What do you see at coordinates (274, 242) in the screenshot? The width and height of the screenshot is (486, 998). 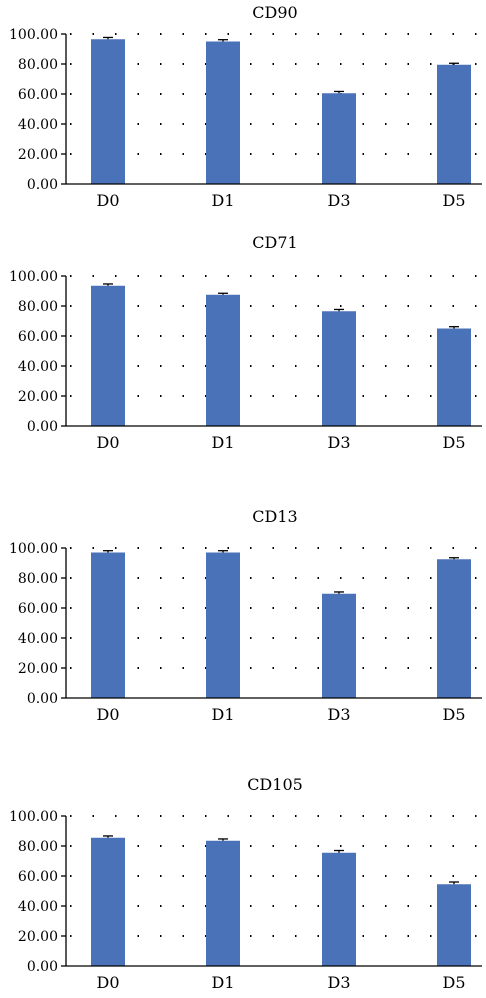 I see `chart-title: CD71` at bounding box center [274, 242].